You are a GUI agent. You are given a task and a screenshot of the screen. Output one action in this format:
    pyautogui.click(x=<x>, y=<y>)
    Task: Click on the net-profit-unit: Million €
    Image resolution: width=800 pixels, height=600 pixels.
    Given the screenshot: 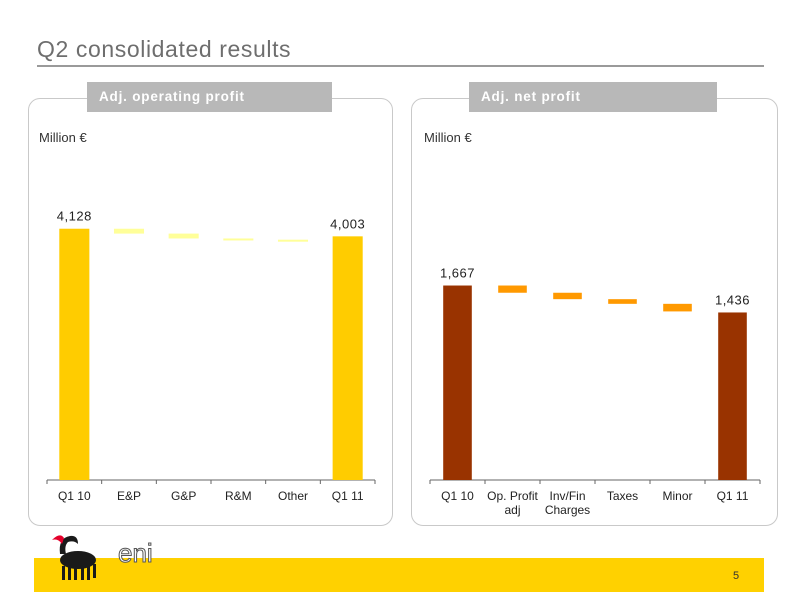 What is the action you would take?
    pyautogui.click(x=448, y=137)
    